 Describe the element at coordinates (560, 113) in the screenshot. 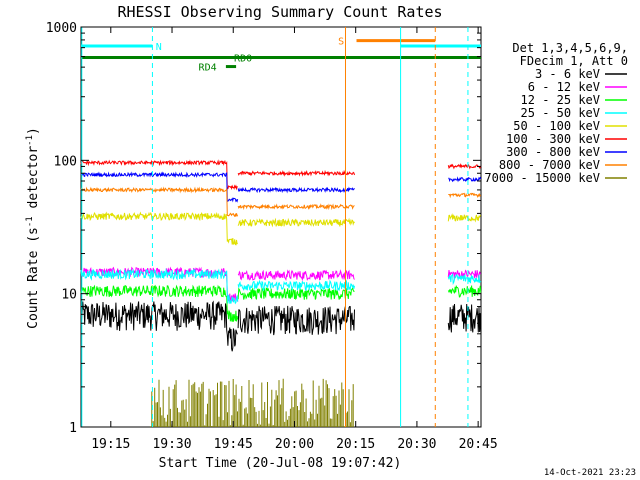

I see `legend-label-25-50-keV: 25 - 50 keV` at that location.